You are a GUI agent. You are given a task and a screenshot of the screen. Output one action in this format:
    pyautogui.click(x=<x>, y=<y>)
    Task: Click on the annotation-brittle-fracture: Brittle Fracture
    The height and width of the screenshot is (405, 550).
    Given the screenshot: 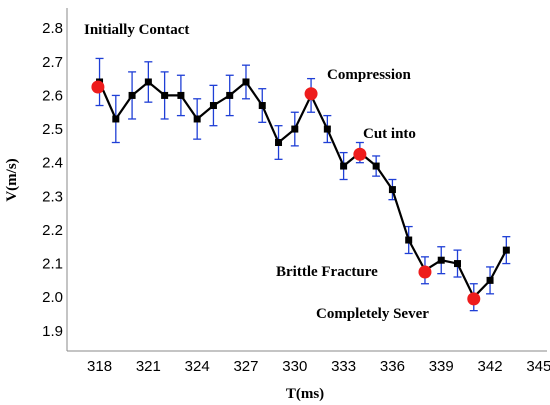 What is the action you would take?
    pyautogui.click(x=327, y=272)
    